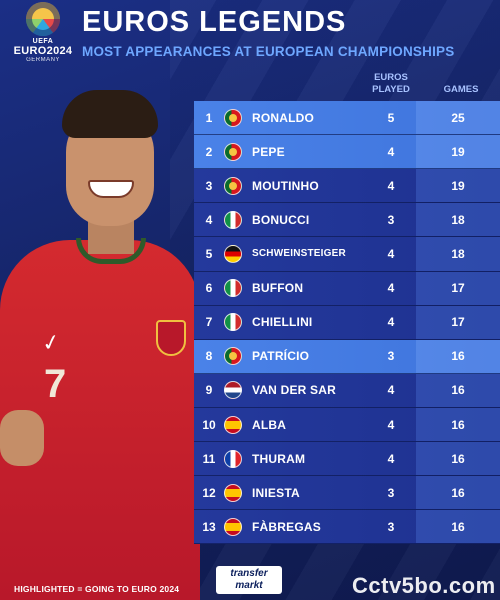 This screenshot has width=500, height=600. Describe the element at coordinates (268, 151) in the screenshot. I see `player-name-cell: PEPE` at that location.